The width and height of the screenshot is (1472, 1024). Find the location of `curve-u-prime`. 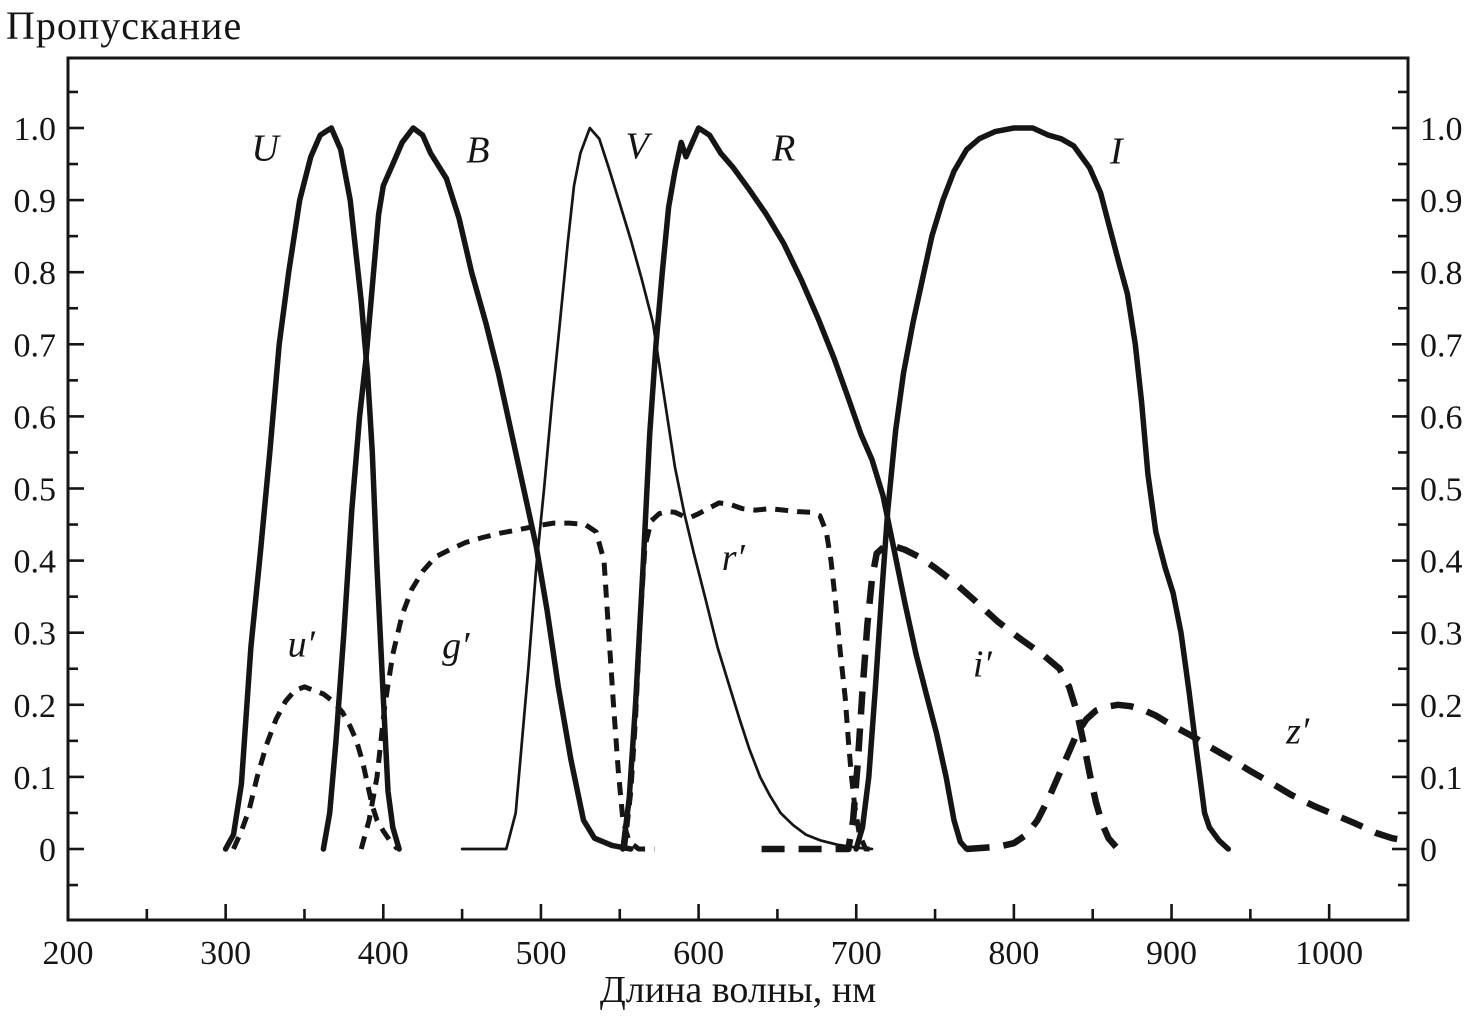

curve-u-prime is located at coordinates (315, 767).